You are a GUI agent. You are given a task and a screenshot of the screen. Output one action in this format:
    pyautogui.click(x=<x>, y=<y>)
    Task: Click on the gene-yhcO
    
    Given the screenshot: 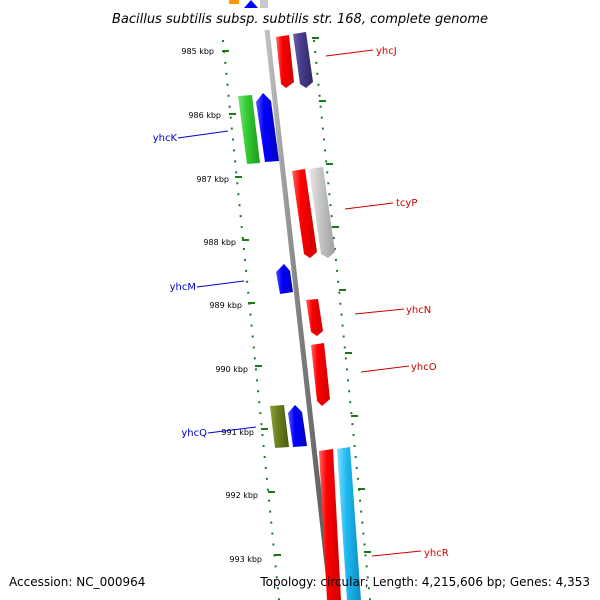 What is the action you would take?
    pyautogui.click(x=320, y=374)
    